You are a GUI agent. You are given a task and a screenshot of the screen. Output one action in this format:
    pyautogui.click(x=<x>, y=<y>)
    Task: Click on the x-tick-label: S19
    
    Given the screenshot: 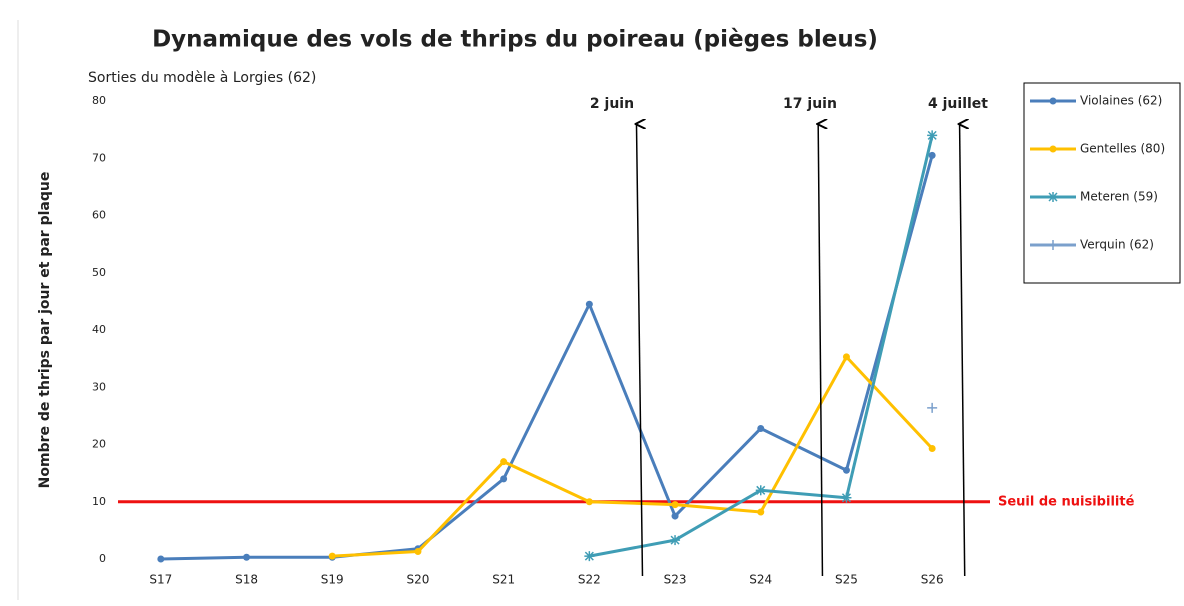 What is the action you would take?
    pyautogui.click(x=332, y=580)
    